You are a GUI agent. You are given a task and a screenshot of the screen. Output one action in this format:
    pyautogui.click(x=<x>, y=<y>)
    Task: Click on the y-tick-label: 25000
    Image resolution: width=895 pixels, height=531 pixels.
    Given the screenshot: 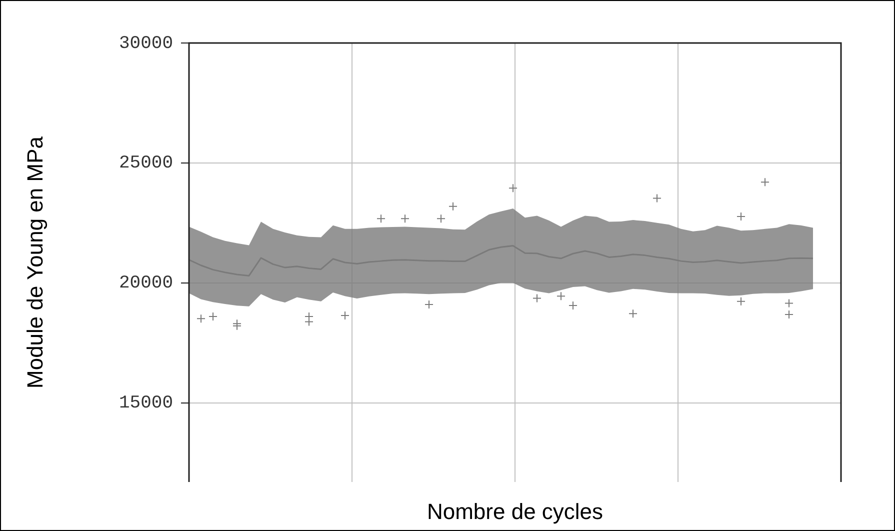 What is the action you would take?
    pyautogui.click(x=145, y=164)
    